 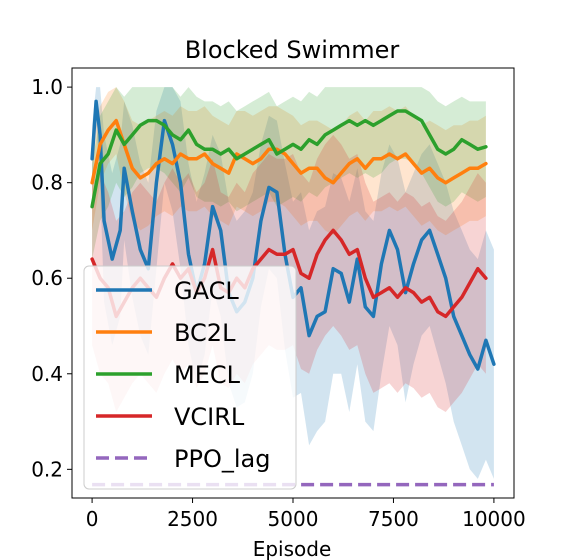 I want to click on y-tick-label: 0.8, so click(x=47, y=183).